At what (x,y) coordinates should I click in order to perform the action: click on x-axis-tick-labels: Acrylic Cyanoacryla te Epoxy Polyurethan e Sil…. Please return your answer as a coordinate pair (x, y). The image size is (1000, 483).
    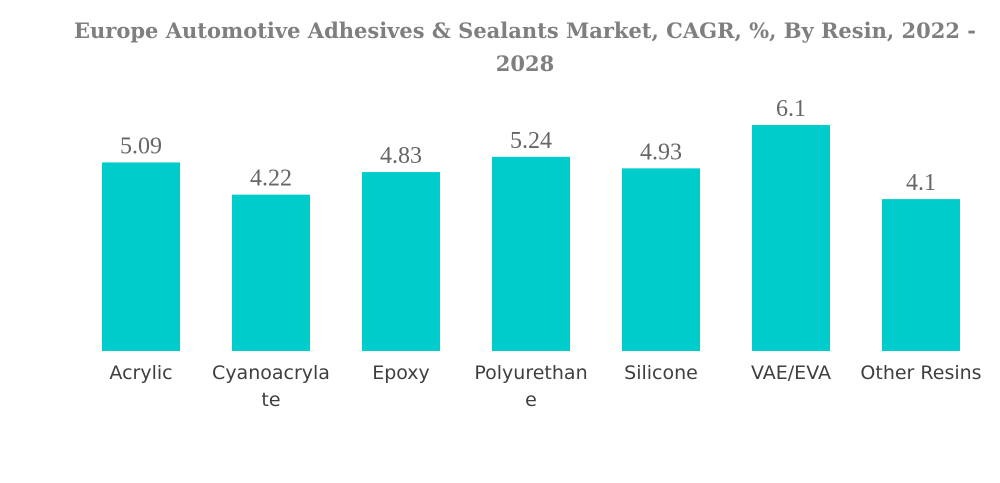
    Looking at the image, I should click on (545, 386).